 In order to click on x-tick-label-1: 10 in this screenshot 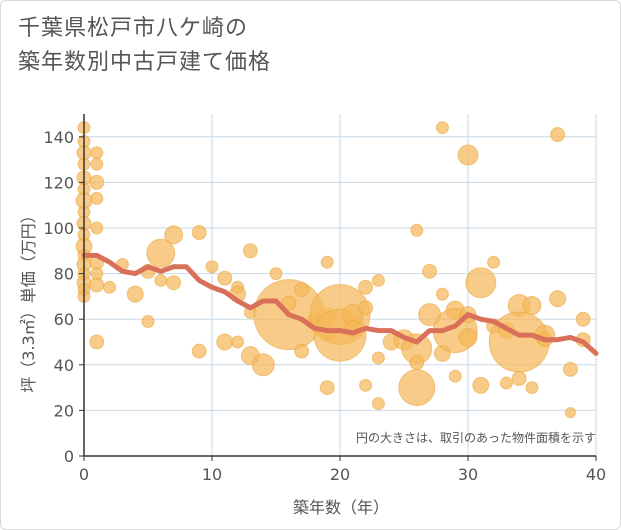, I will do `click(212, 474)`.